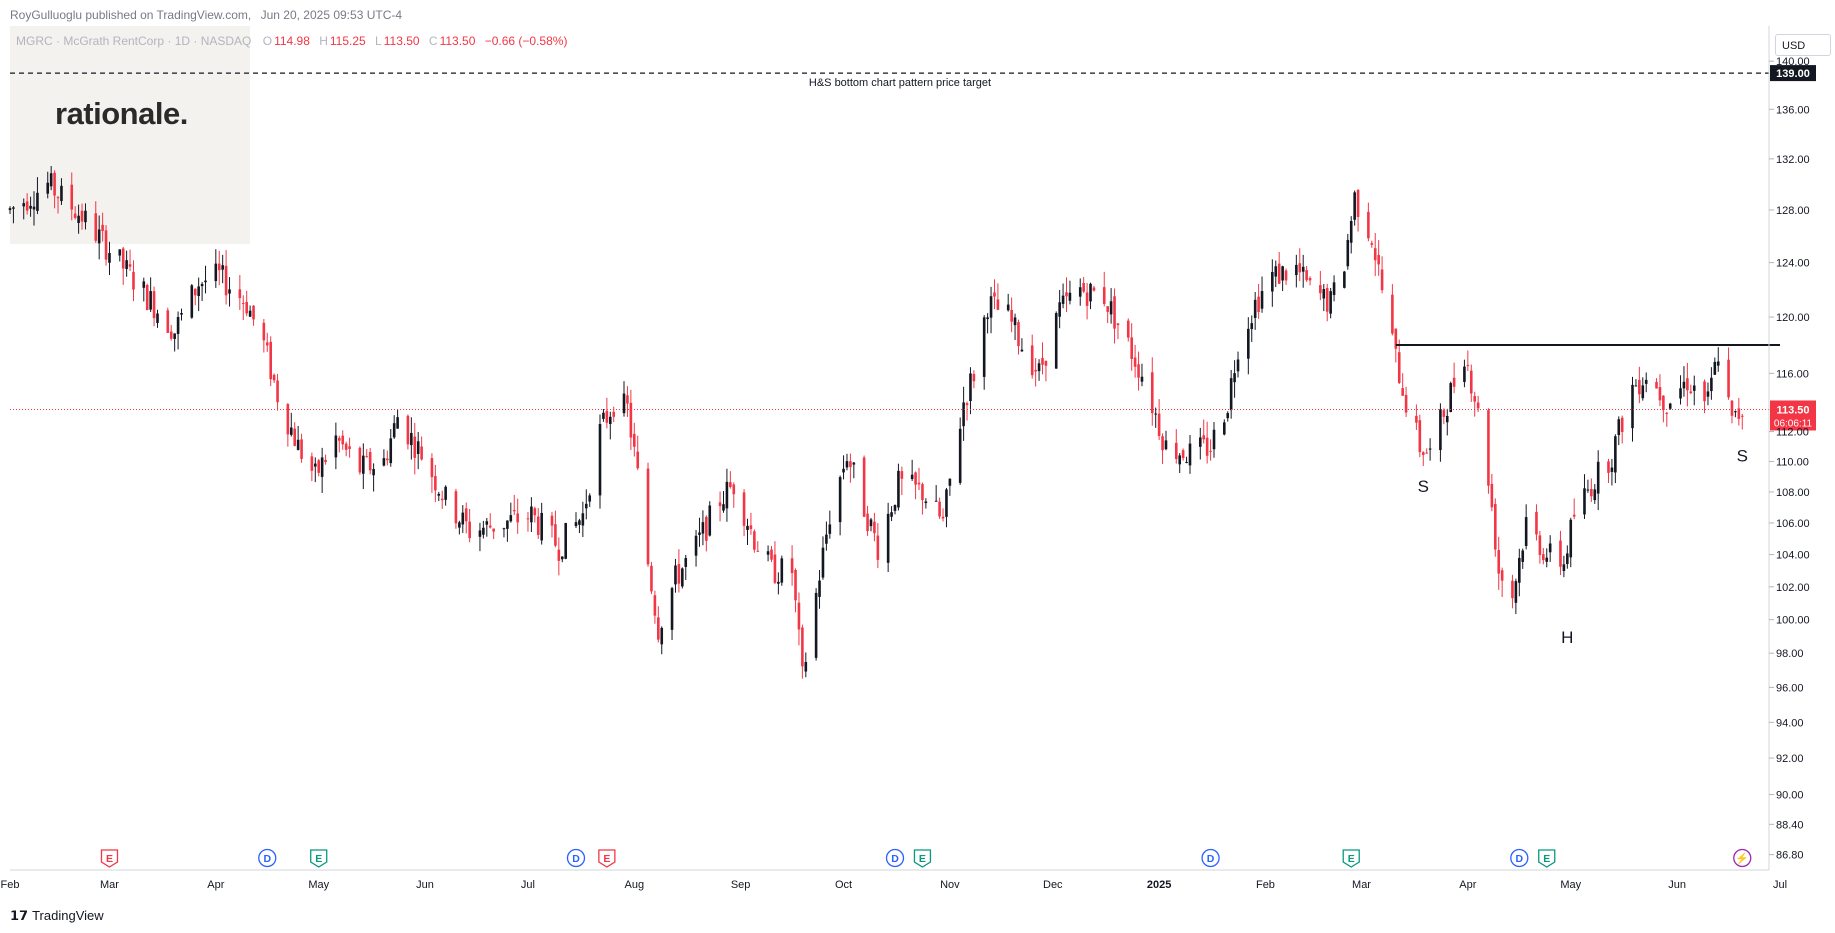 Image resolution: width=1835 pixels, height=933 pixels. I want to click on currency-button: USD, so click(1803, 45).